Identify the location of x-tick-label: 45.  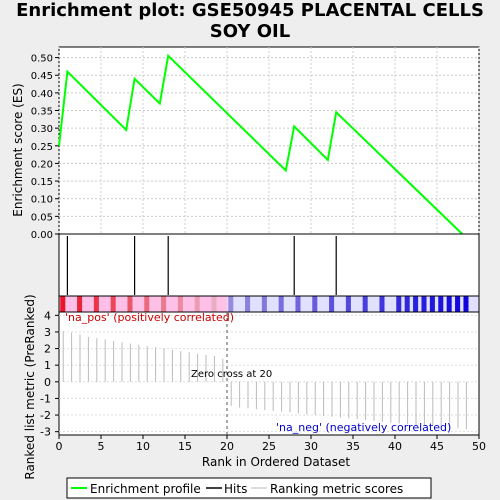
(437, 446).